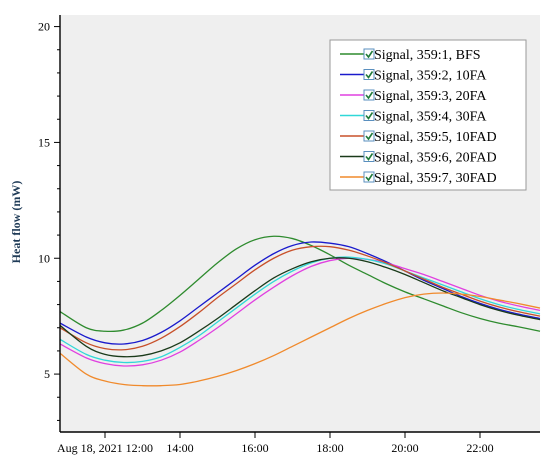  Describe the element at coordinates (44, 27) in the screenshot. I see `y-tick-label: 20` at that location.